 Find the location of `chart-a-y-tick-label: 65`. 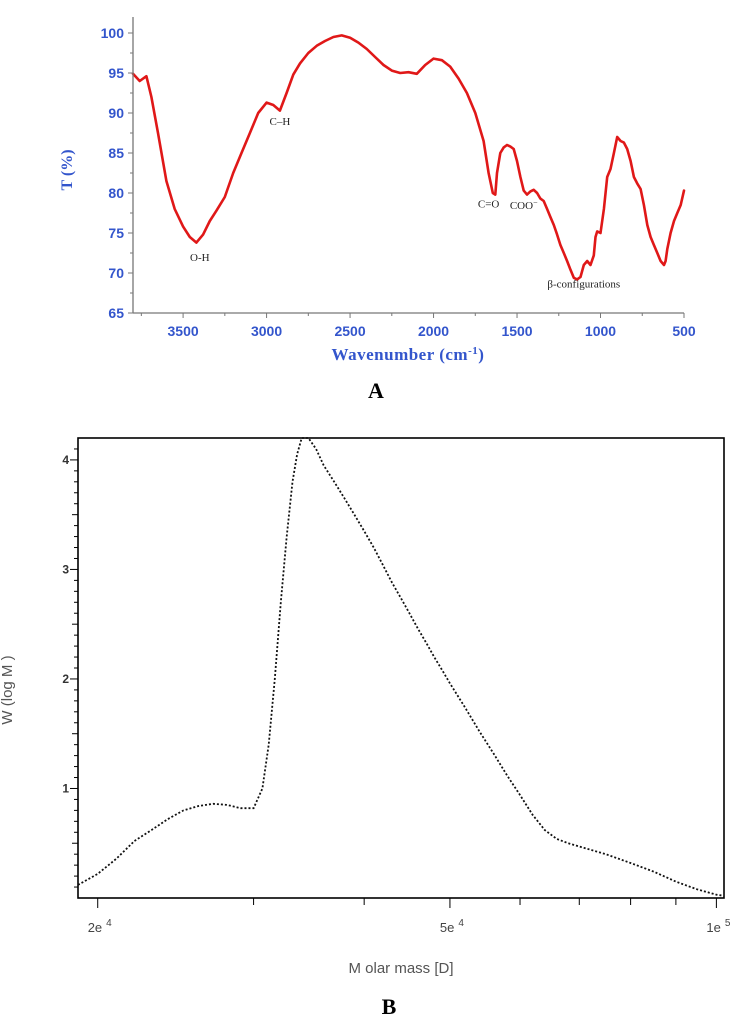

chart-a-y-tick-label: 65 is located at coordinates (116, 313).